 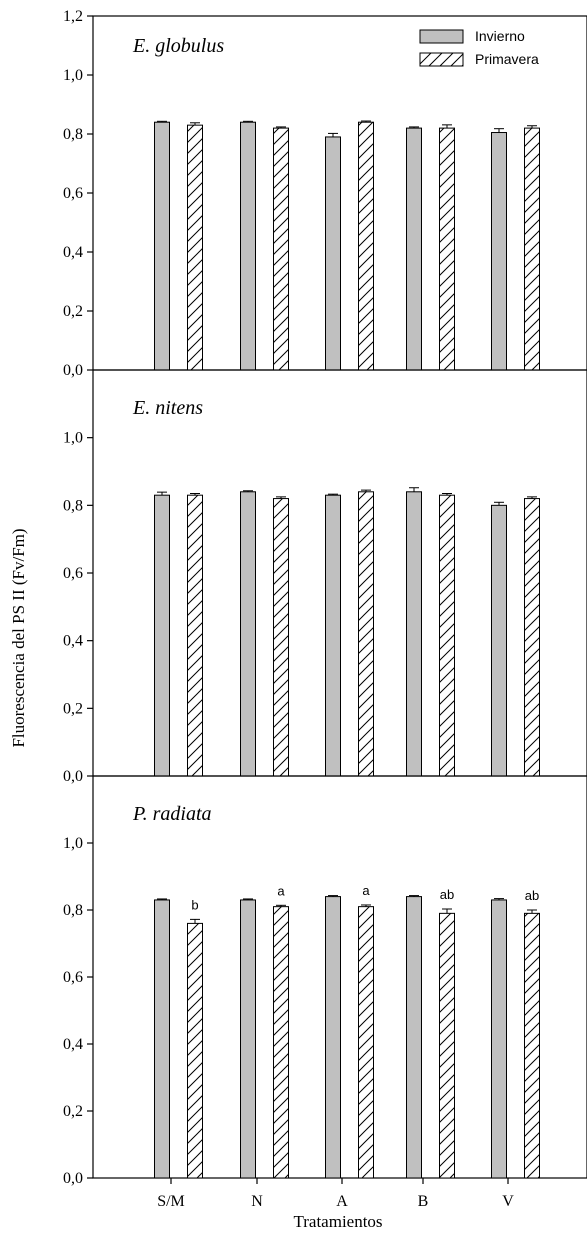 I want to click on panel-title: E. globulus, so click(x=178, y=46).